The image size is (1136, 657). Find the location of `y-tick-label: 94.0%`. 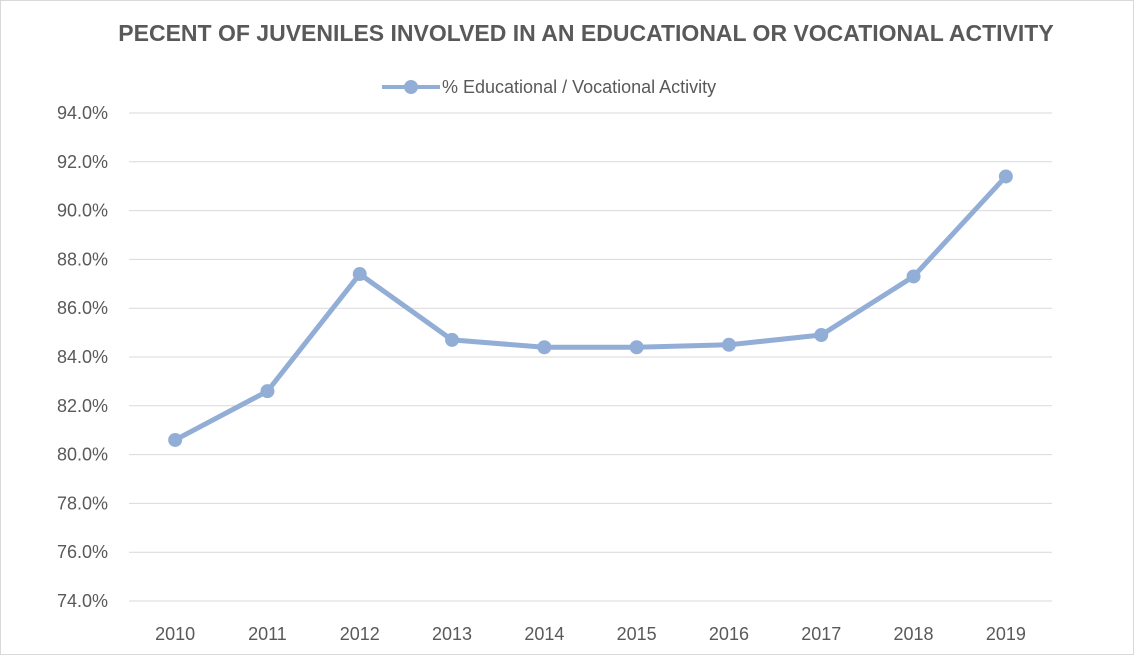

y-tick-label: 94.0% is located at coordinates (82, 113).